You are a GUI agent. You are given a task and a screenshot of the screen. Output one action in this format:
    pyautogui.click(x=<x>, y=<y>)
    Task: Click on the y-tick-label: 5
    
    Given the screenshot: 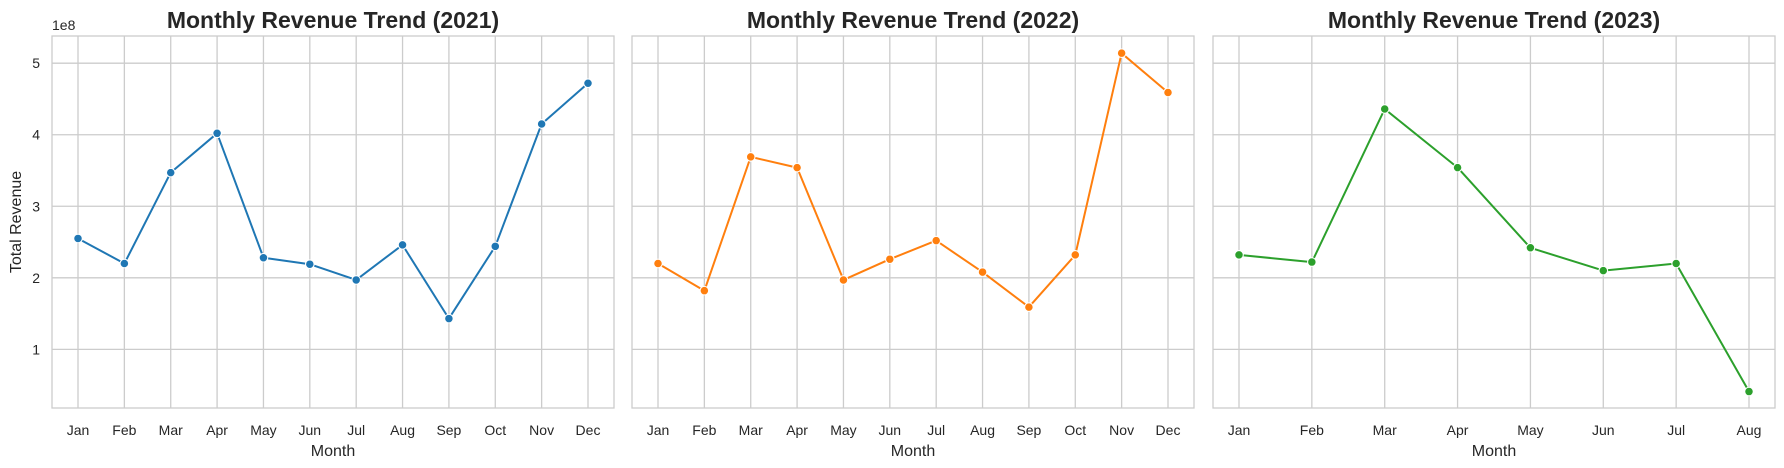 What is the action you would take?
    pyautogui.click(x=36, y=63)
    